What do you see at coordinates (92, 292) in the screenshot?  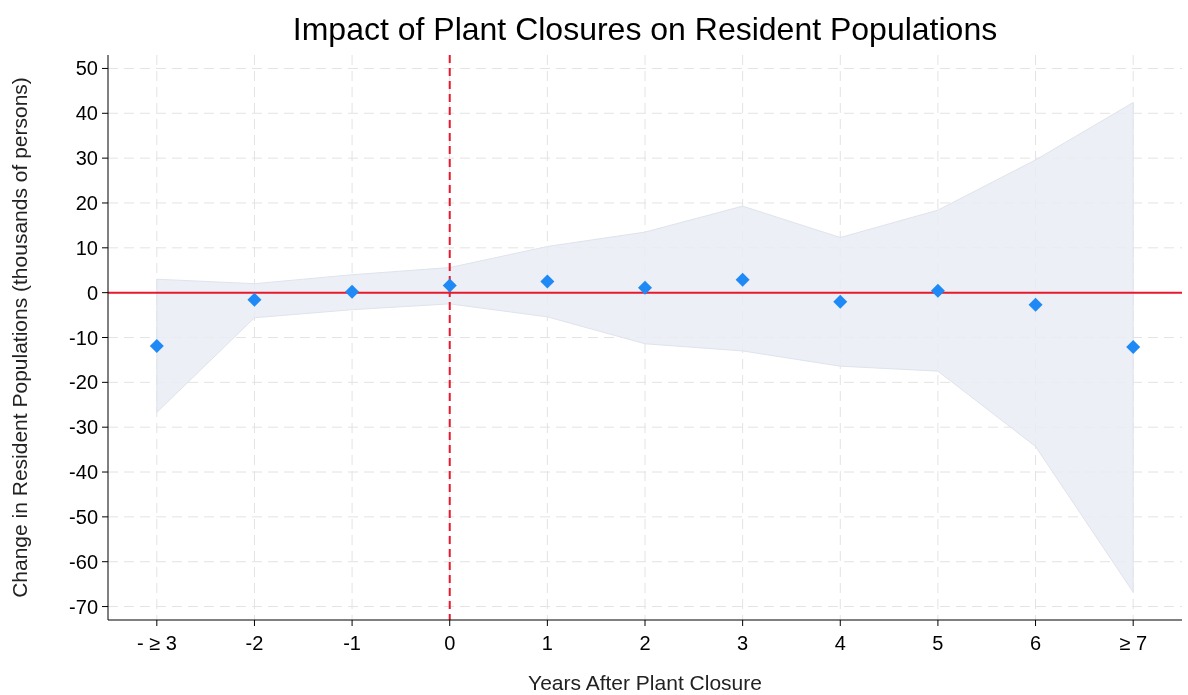 I see `y-tick-label: 0` at bounding box center [92, 292].